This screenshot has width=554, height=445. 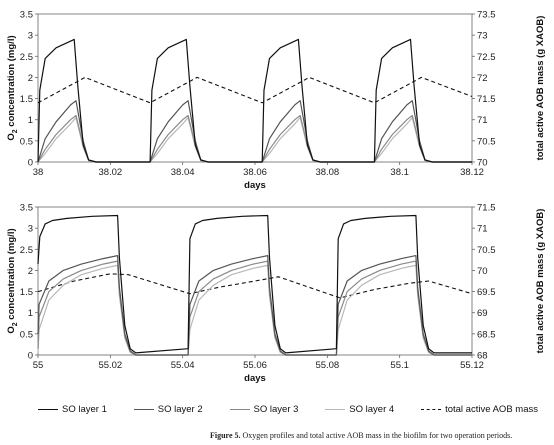 I want to click on x-tick-label: 55.12, so click(x=472, y=365).